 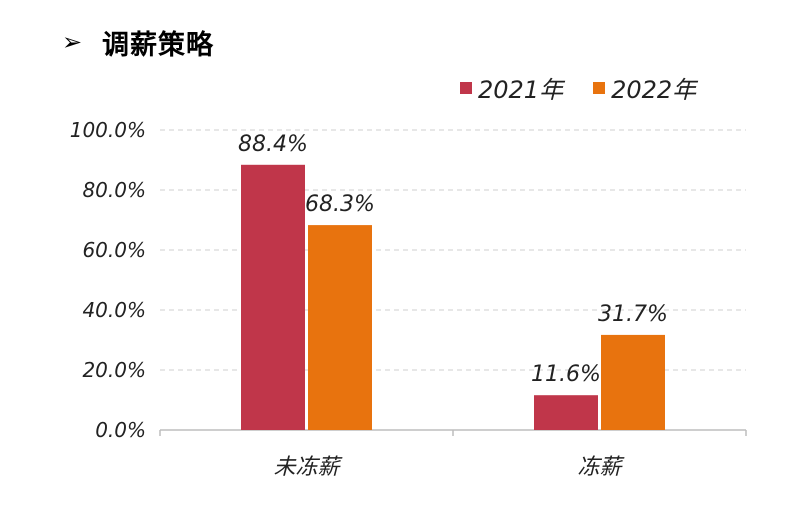 I want to click on header: ➢ 调薪策略, so click(x=138, y=42).